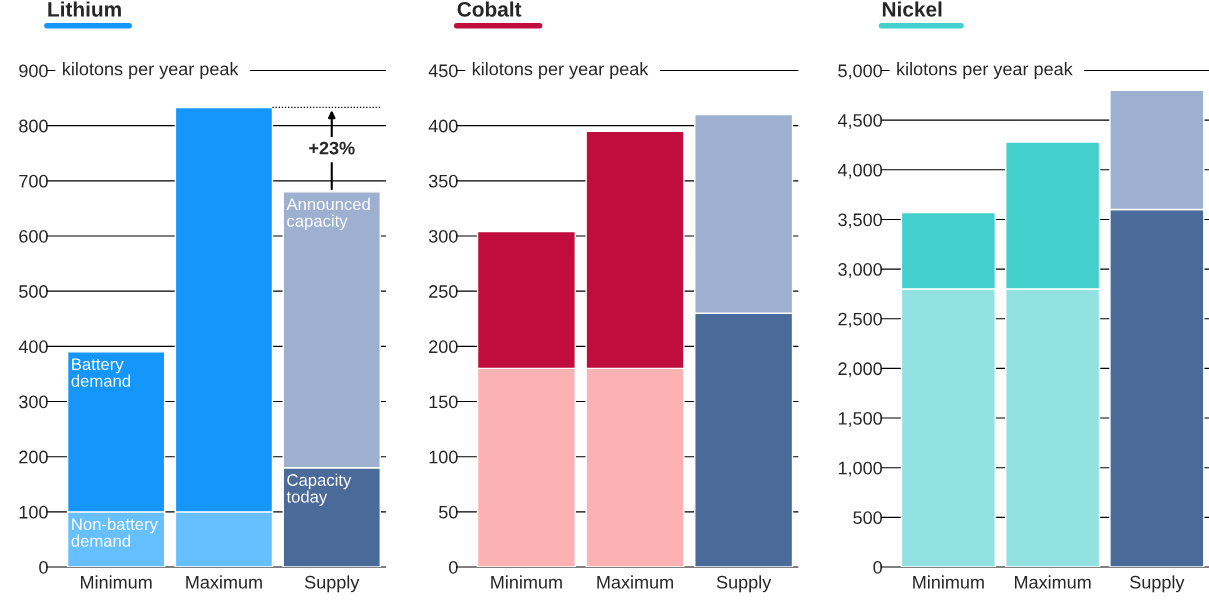  Describe the element at coordinates (860, 320) in the screenshot. I see `y-tick-label: 2,500` at that location.